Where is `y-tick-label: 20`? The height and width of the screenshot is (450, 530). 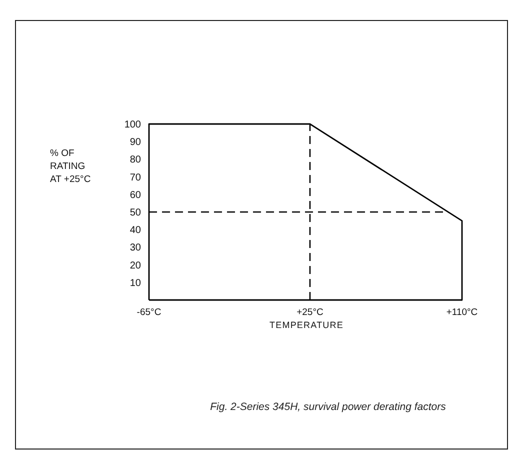
y-tick-label: 20 is located at coordinates (136, 266).